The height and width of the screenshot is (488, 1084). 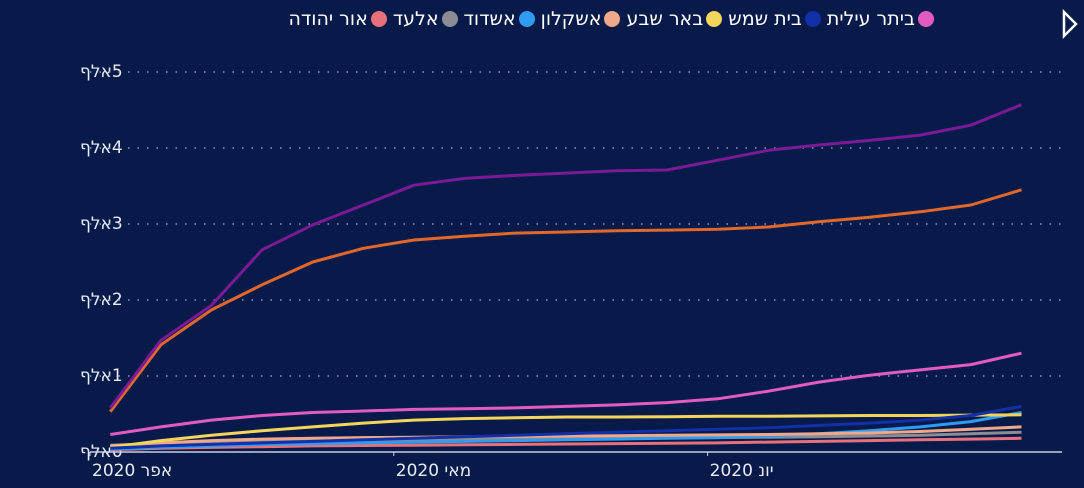 I want to click on legend-label: אור יהודה, so click(x=328, y=19).